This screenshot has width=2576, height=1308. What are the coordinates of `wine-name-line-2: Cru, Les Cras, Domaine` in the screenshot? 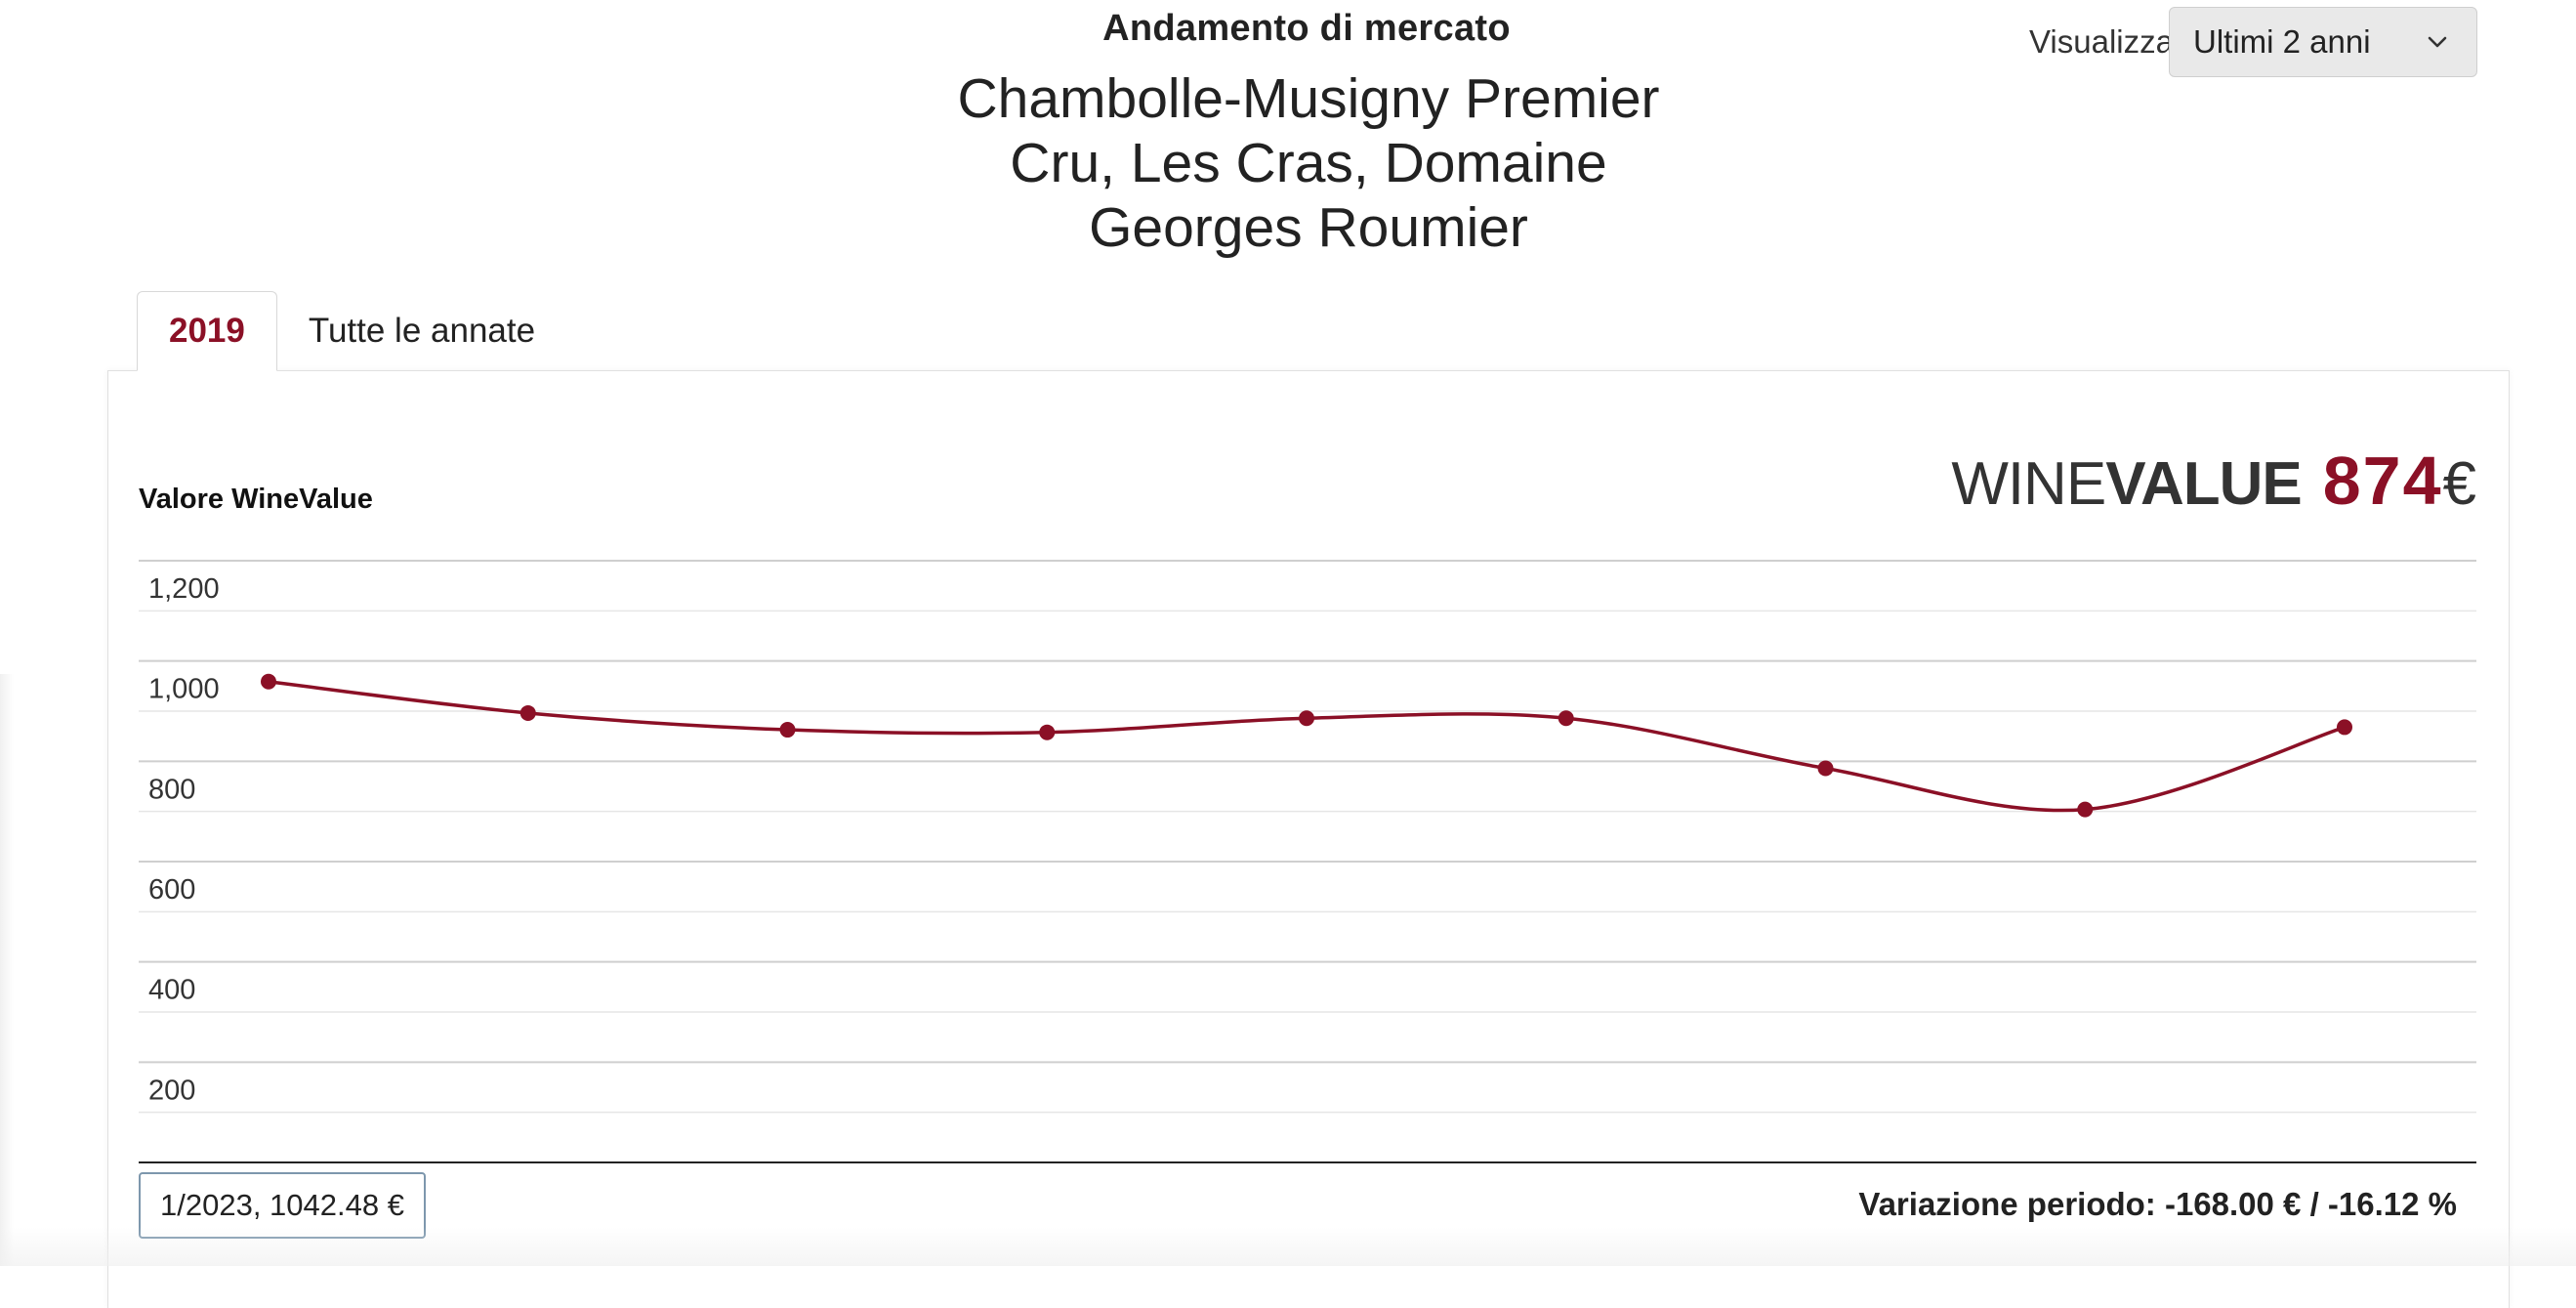 It's located at (1308, 163).